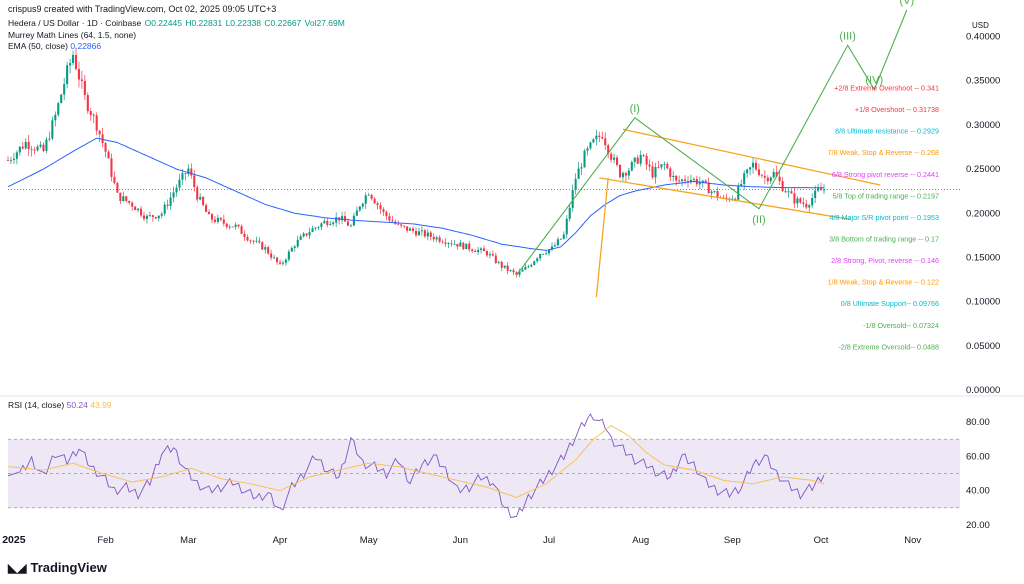  Describe the element at coordinates (75, 23) in the screenshot. I see `symbol-title: Hedera / US Dollar · 1D · Coinbase` at that location.